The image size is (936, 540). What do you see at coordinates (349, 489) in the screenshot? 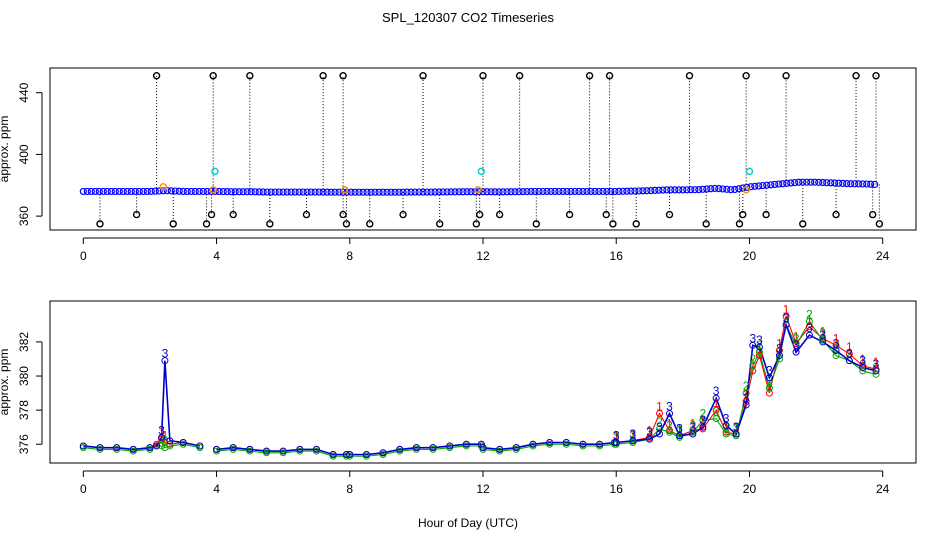
I see `bottom-x-tick-label: 8` at bounding box center [349, 489].